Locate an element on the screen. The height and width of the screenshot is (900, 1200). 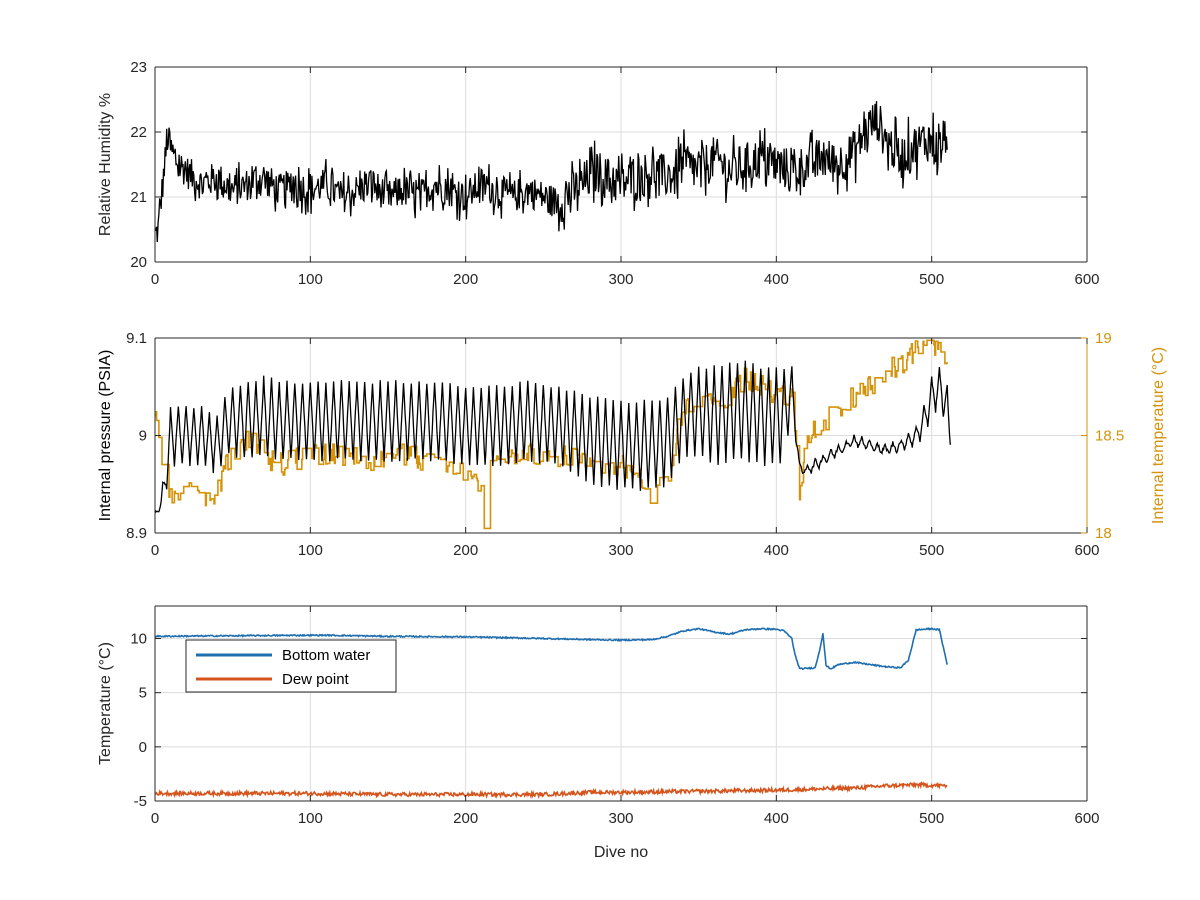
dew-point-line is located at coordinates (551, 790).